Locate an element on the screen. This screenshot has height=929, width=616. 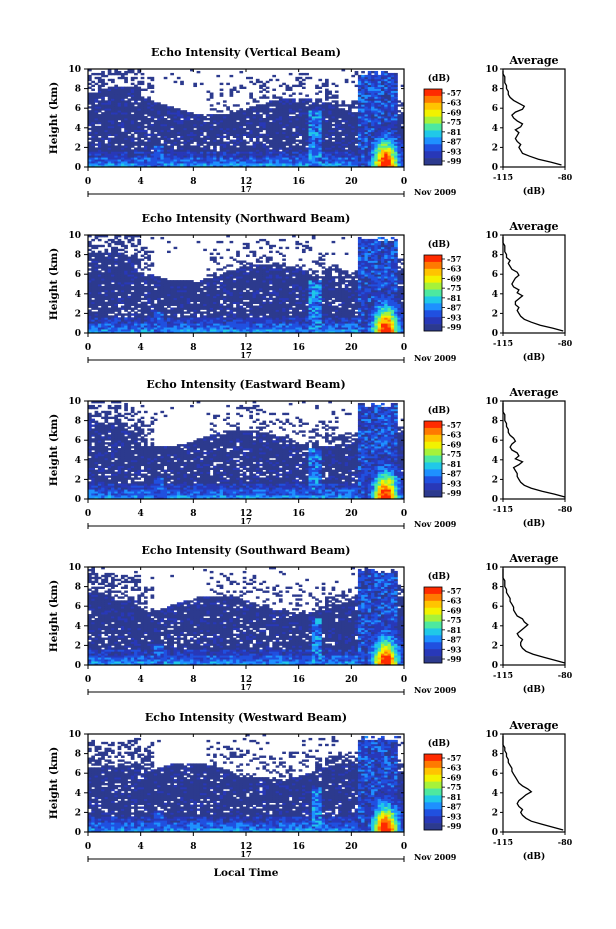
colorbar-frame is located at coordinates (433, 127).